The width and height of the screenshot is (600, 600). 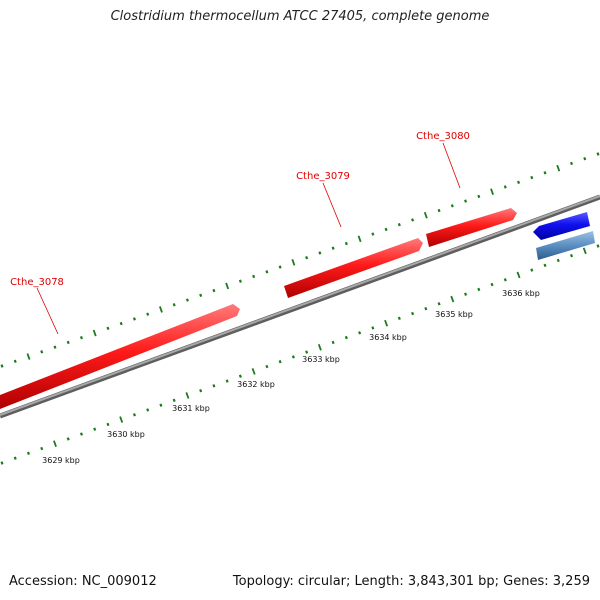 What do you see at coordinates (126, 434) in the screenshot?
I see `kbp-label-3630: 3630 kbp` at bounding box center [126, 434].